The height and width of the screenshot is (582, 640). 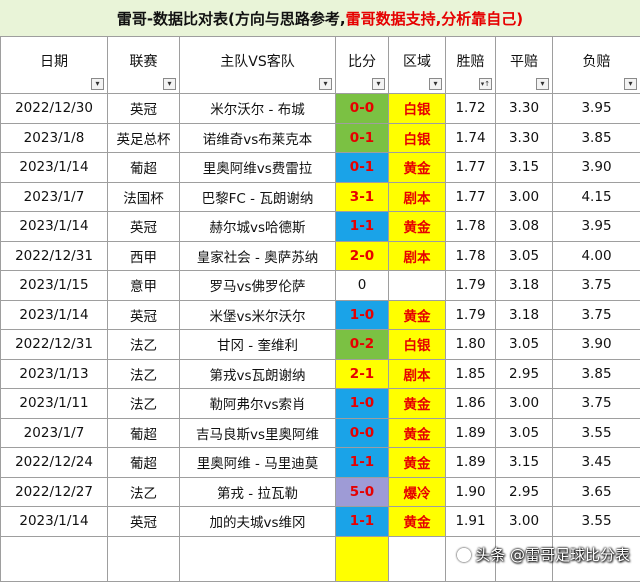 I want to click on cell-loss: 4.00, so click(x=596, y=256).